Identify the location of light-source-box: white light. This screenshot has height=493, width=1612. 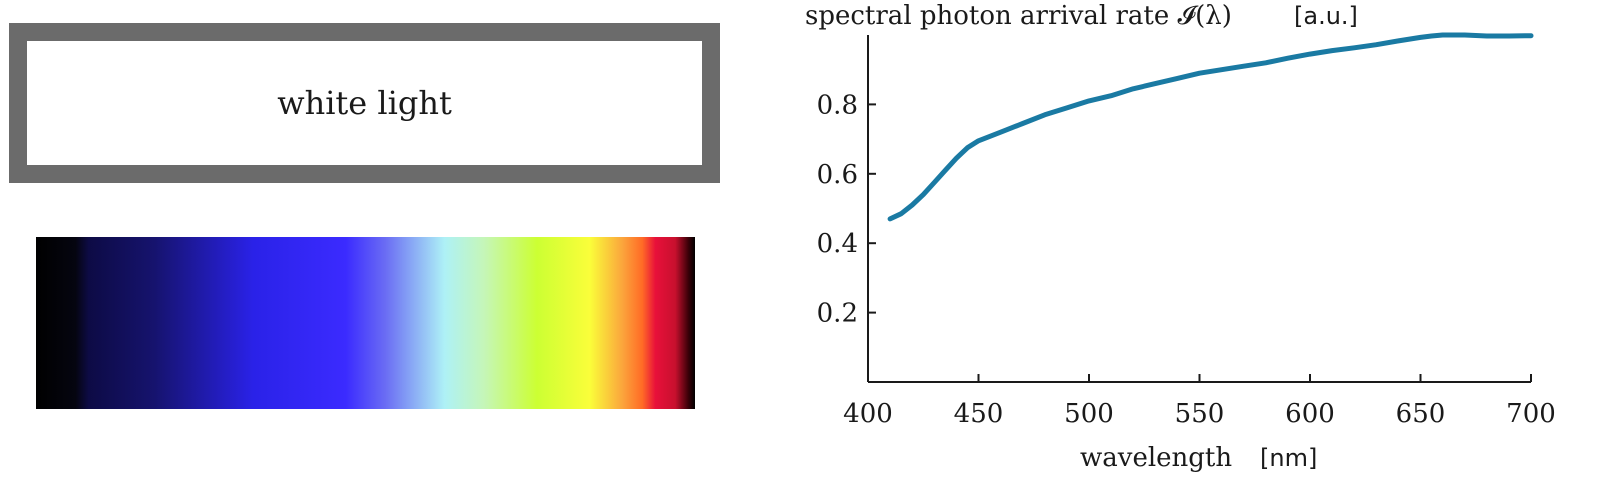
(364, 103).